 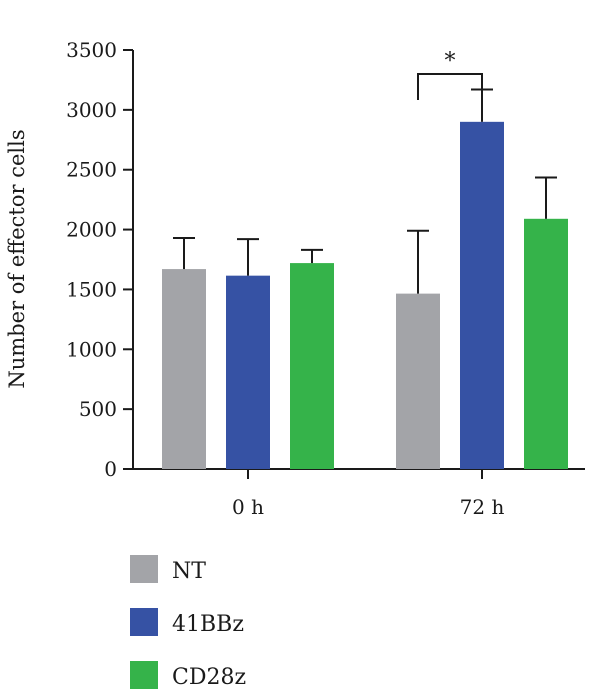 I want to click on y-tick-label: 0, so click(x=110, y=469).